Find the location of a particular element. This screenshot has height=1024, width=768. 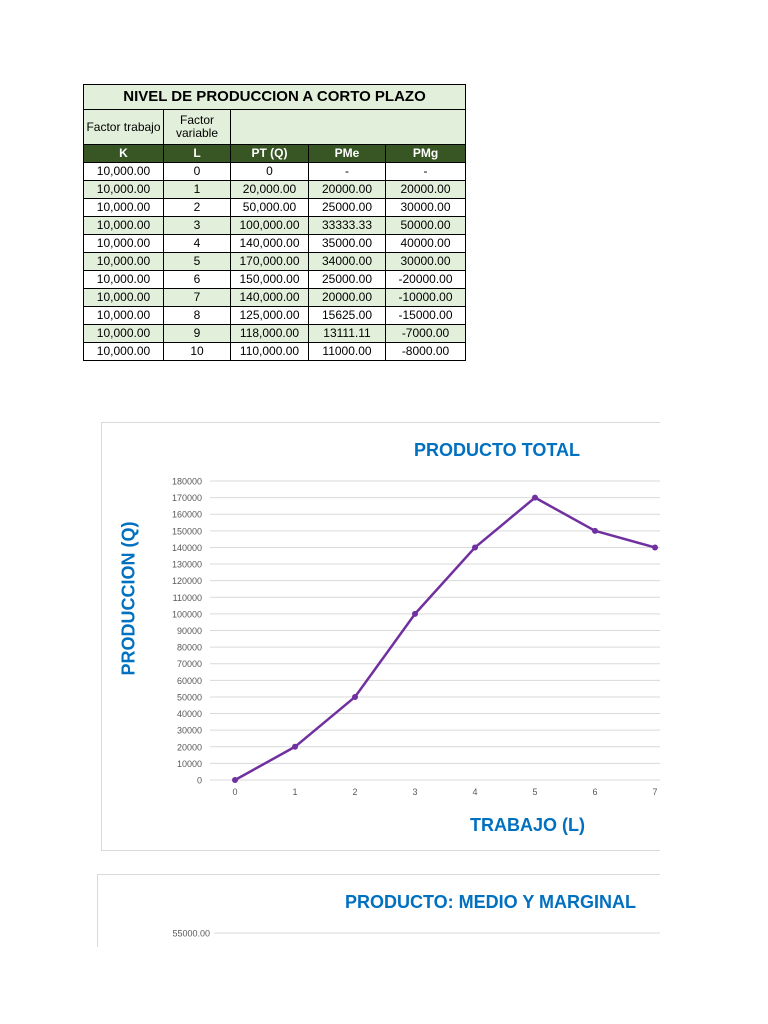

x-tick-label: 0 is located at coordinates (234, 792).